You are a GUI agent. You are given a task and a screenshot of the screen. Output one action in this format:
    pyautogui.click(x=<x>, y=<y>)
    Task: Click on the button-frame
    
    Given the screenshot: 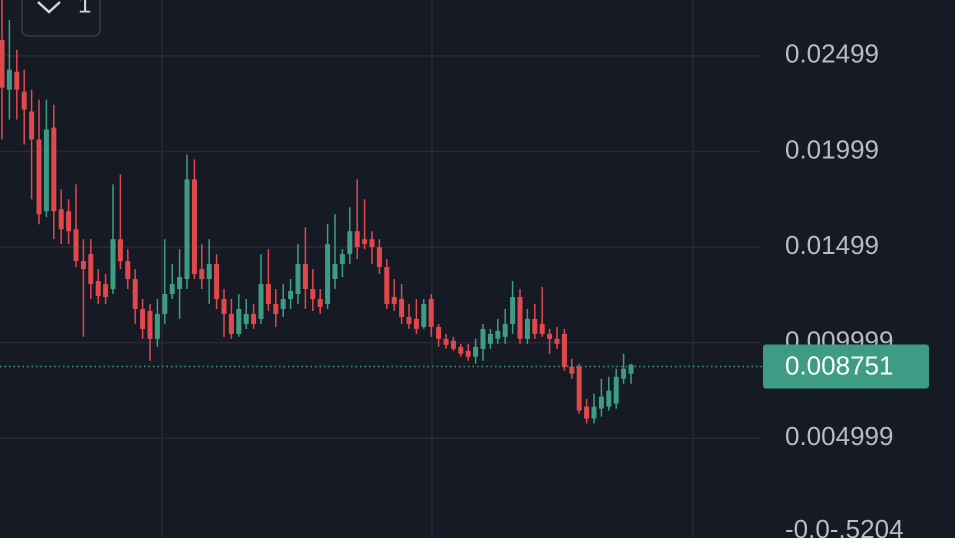 What is the action you would take?
    pyautogui.click(x=61, y=18)
    